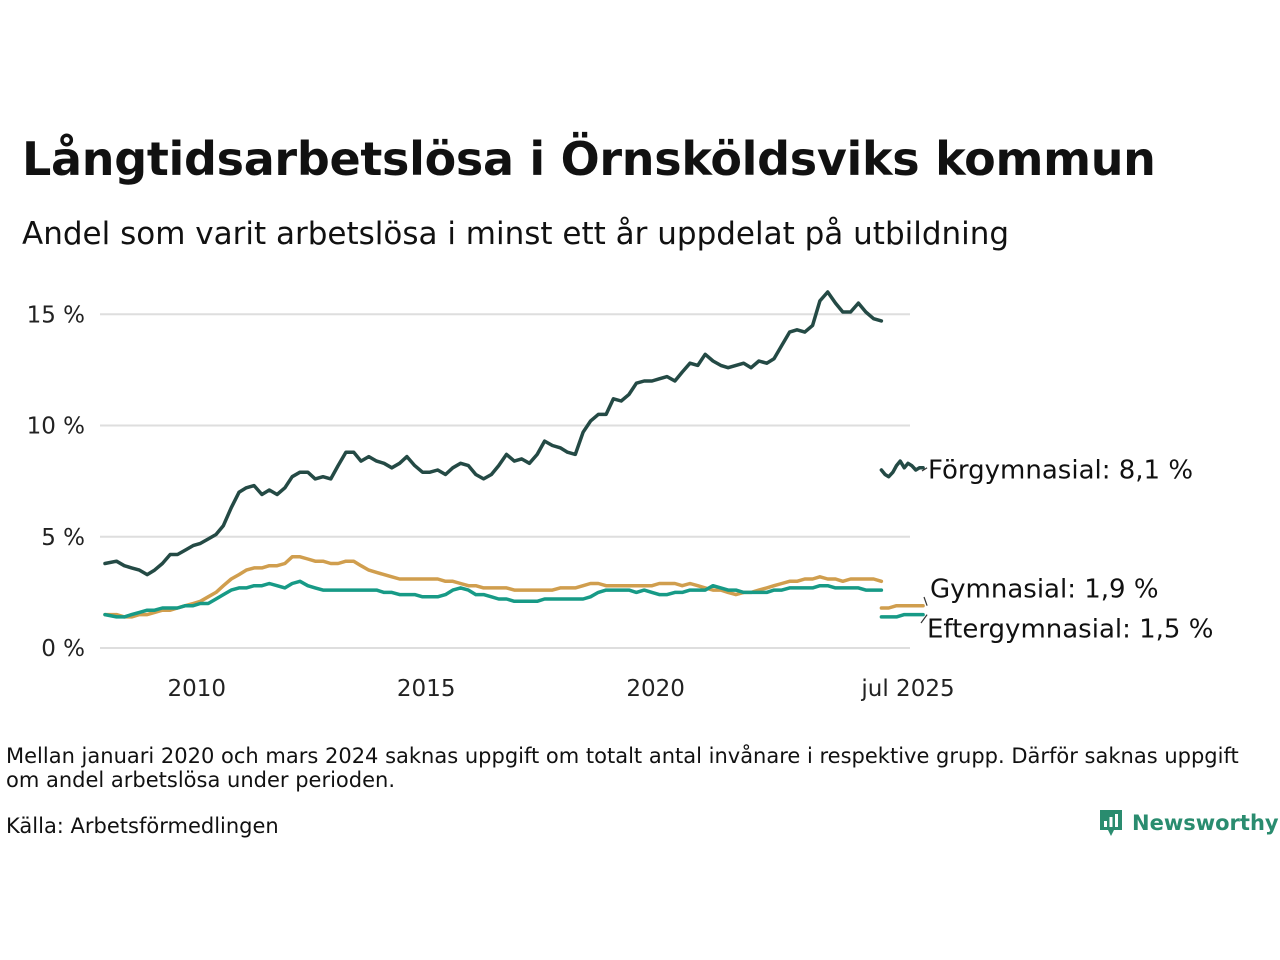  What do you see at coordinates (925, 601) in the screenshot?
I see `label-connector-gymnasial` at bounding box center [925, 601].